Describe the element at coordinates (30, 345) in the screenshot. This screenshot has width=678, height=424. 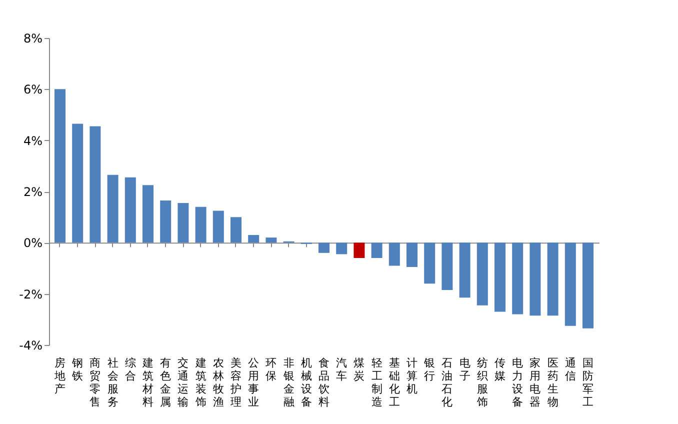
I see `y-tick-label: -4%` at that location.